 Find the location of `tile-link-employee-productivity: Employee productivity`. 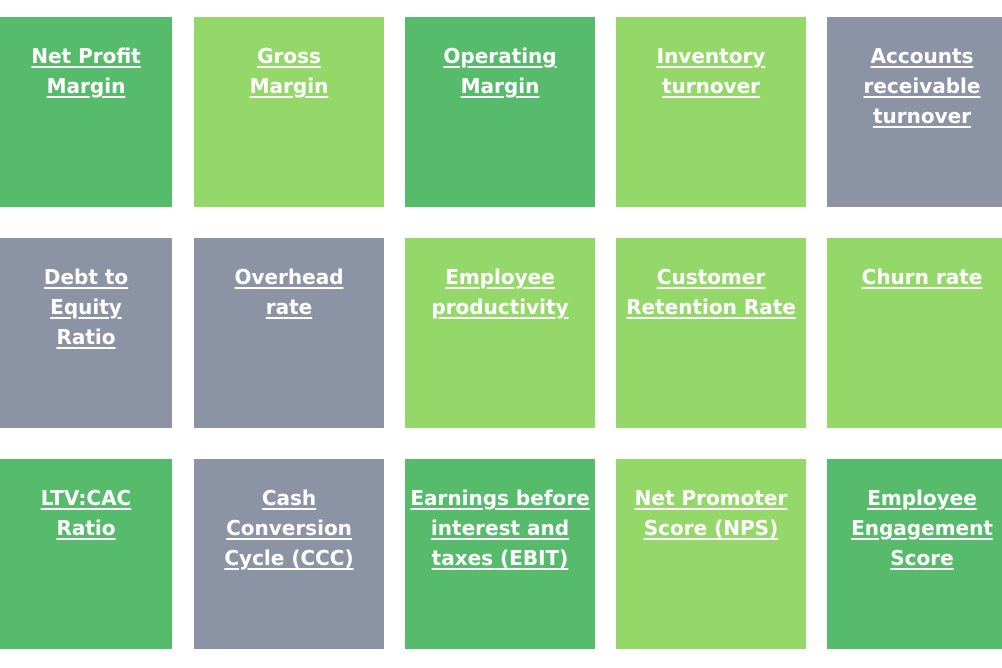

tile-link-employee-productivity: Employee productivity is located at coordinates (500, 292).